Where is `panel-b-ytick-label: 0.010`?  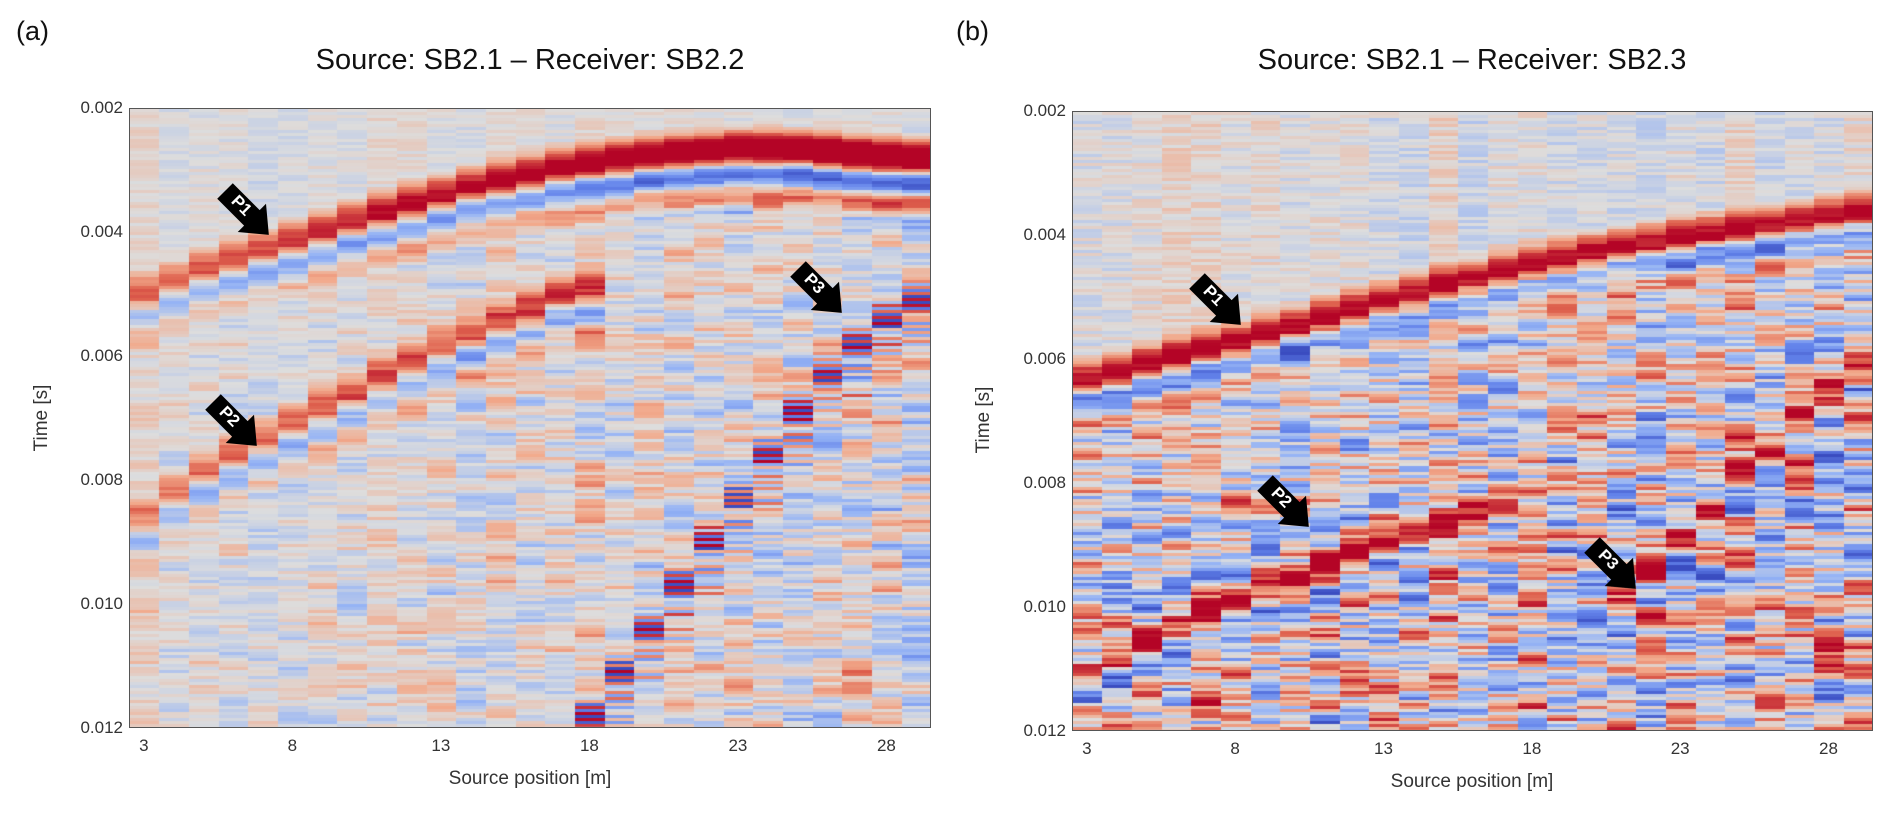 panel-b-ytick-label: 0.010 is located at coordinates (1044, 606).